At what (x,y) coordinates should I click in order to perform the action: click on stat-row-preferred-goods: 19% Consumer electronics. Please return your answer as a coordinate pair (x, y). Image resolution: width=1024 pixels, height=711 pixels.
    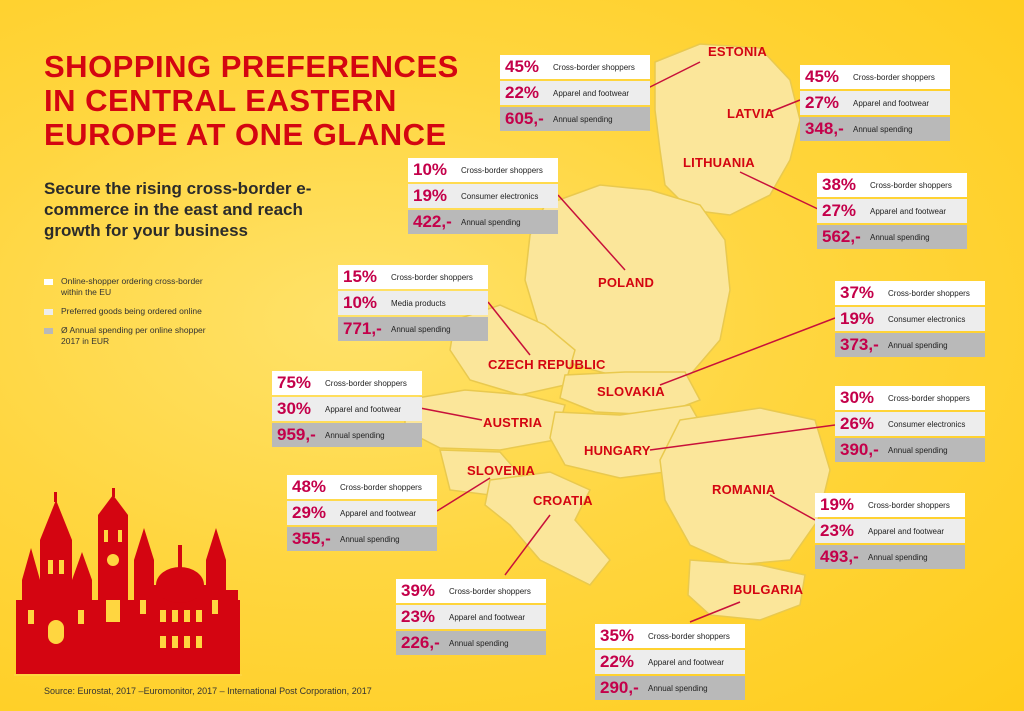
    Looking at the image, I should click on (483, 196).